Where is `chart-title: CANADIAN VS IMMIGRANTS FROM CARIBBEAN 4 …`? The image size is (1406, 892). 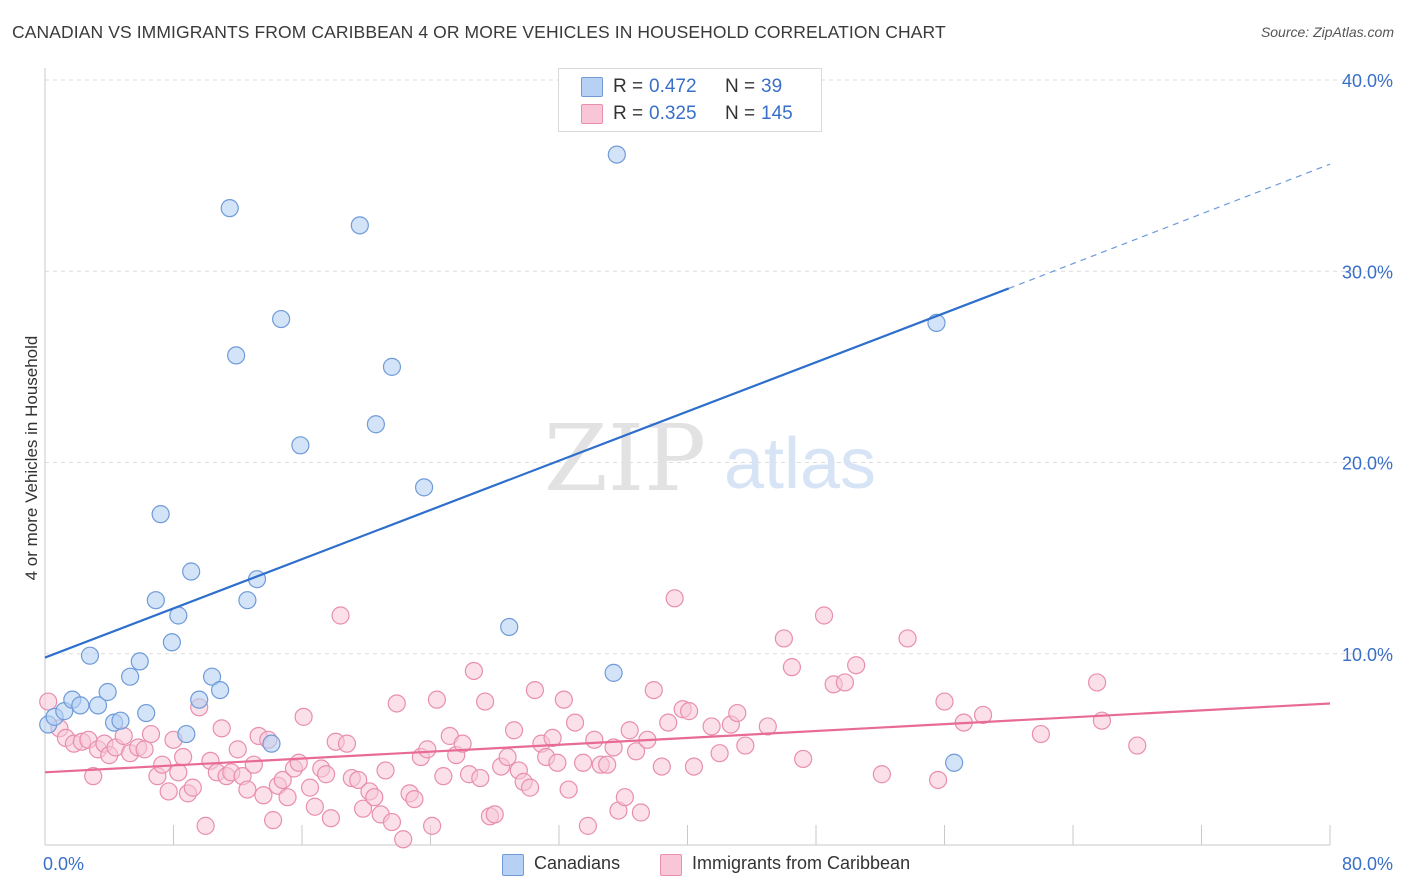
chart-title: CANADIAN VS IMMIGRANTS FROM CARIBBEAN 4 … is located at coordinates (479, 32).